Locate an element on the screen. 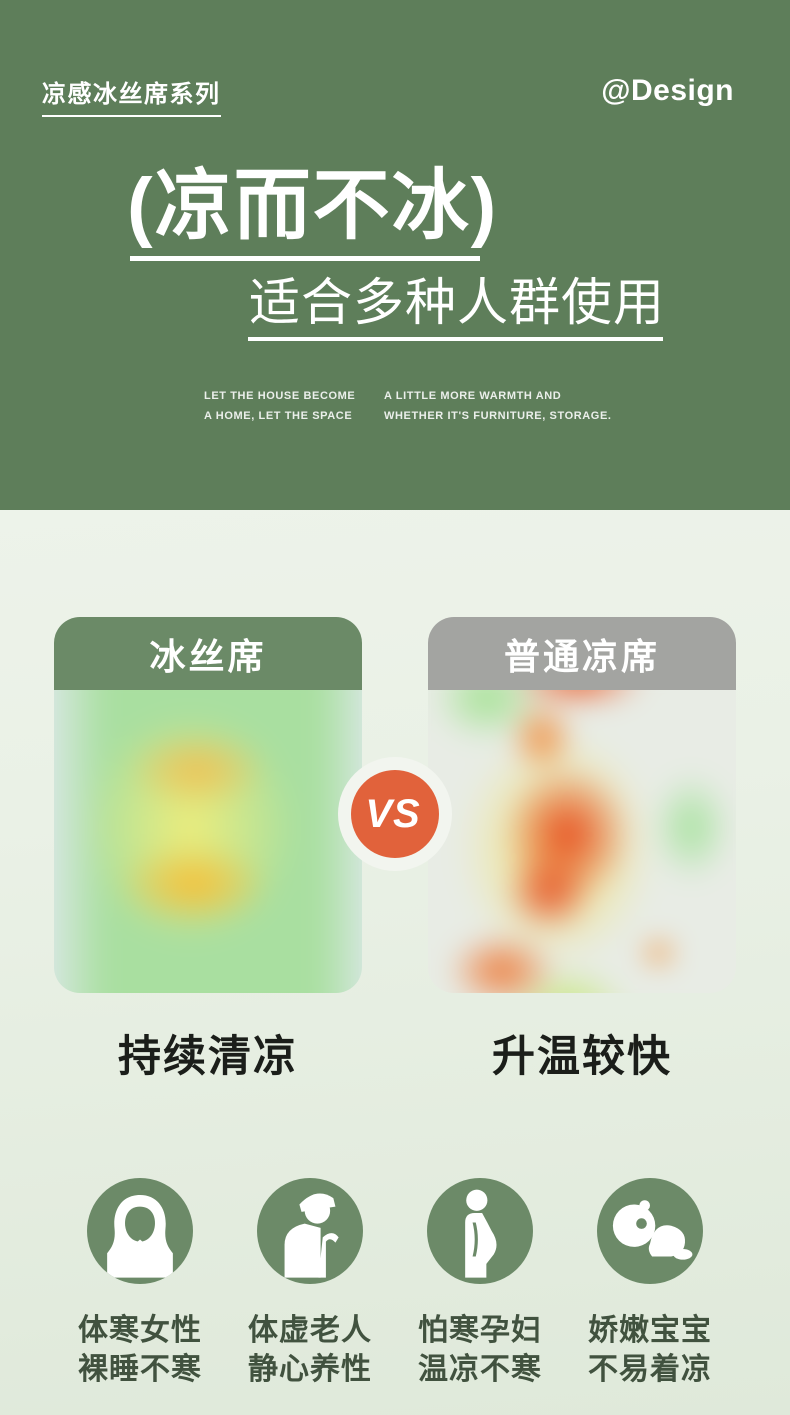 The width and height of the screenshot is (790, 1415). woman-icon is located at coordinates (140, 1231).